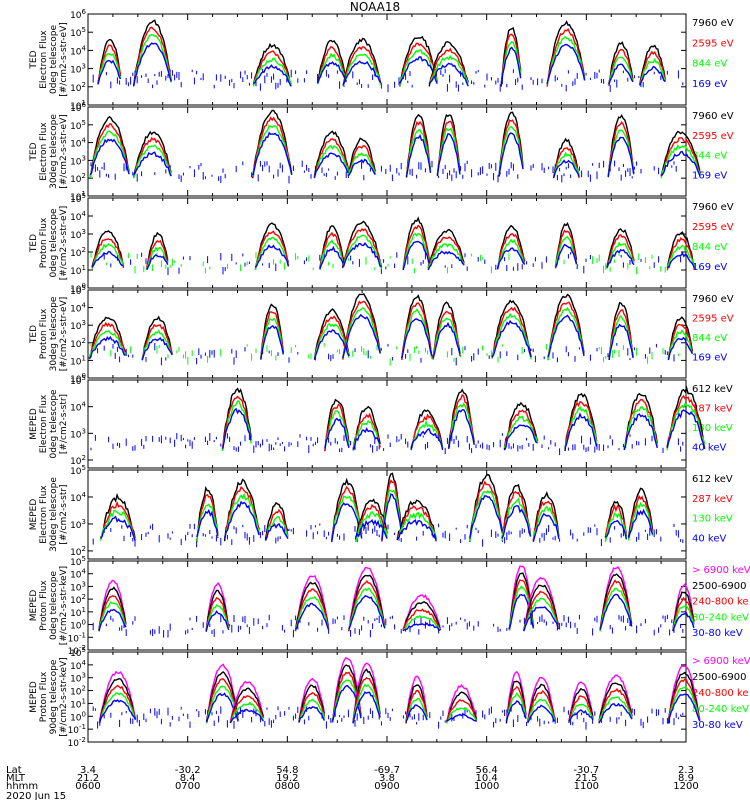 The width and height of the screenshot is (750, 800). What do you see at coordinates (64, 243) in the screenshot?
I see `y-axis-label: [#/cm2-s-str-eV]` at bounding box center [64, 243].